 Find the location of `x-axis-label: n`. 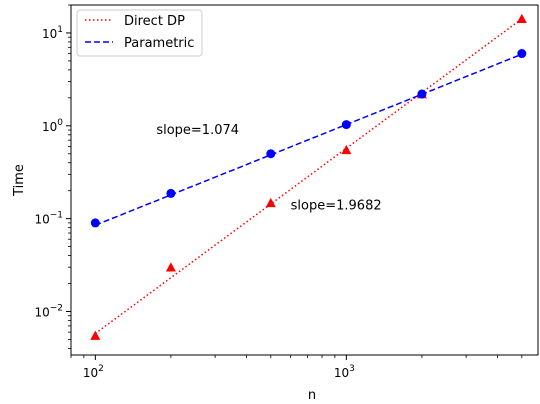

x-axis-label: n is located at coordinates (312, 395).